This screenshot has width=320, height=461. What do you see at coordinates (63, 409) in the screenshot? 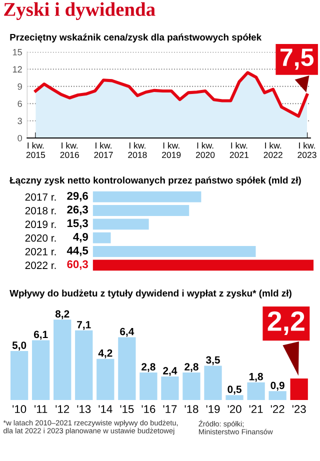
I see `x-tick-label: '12` at bounding box center [63, 409].